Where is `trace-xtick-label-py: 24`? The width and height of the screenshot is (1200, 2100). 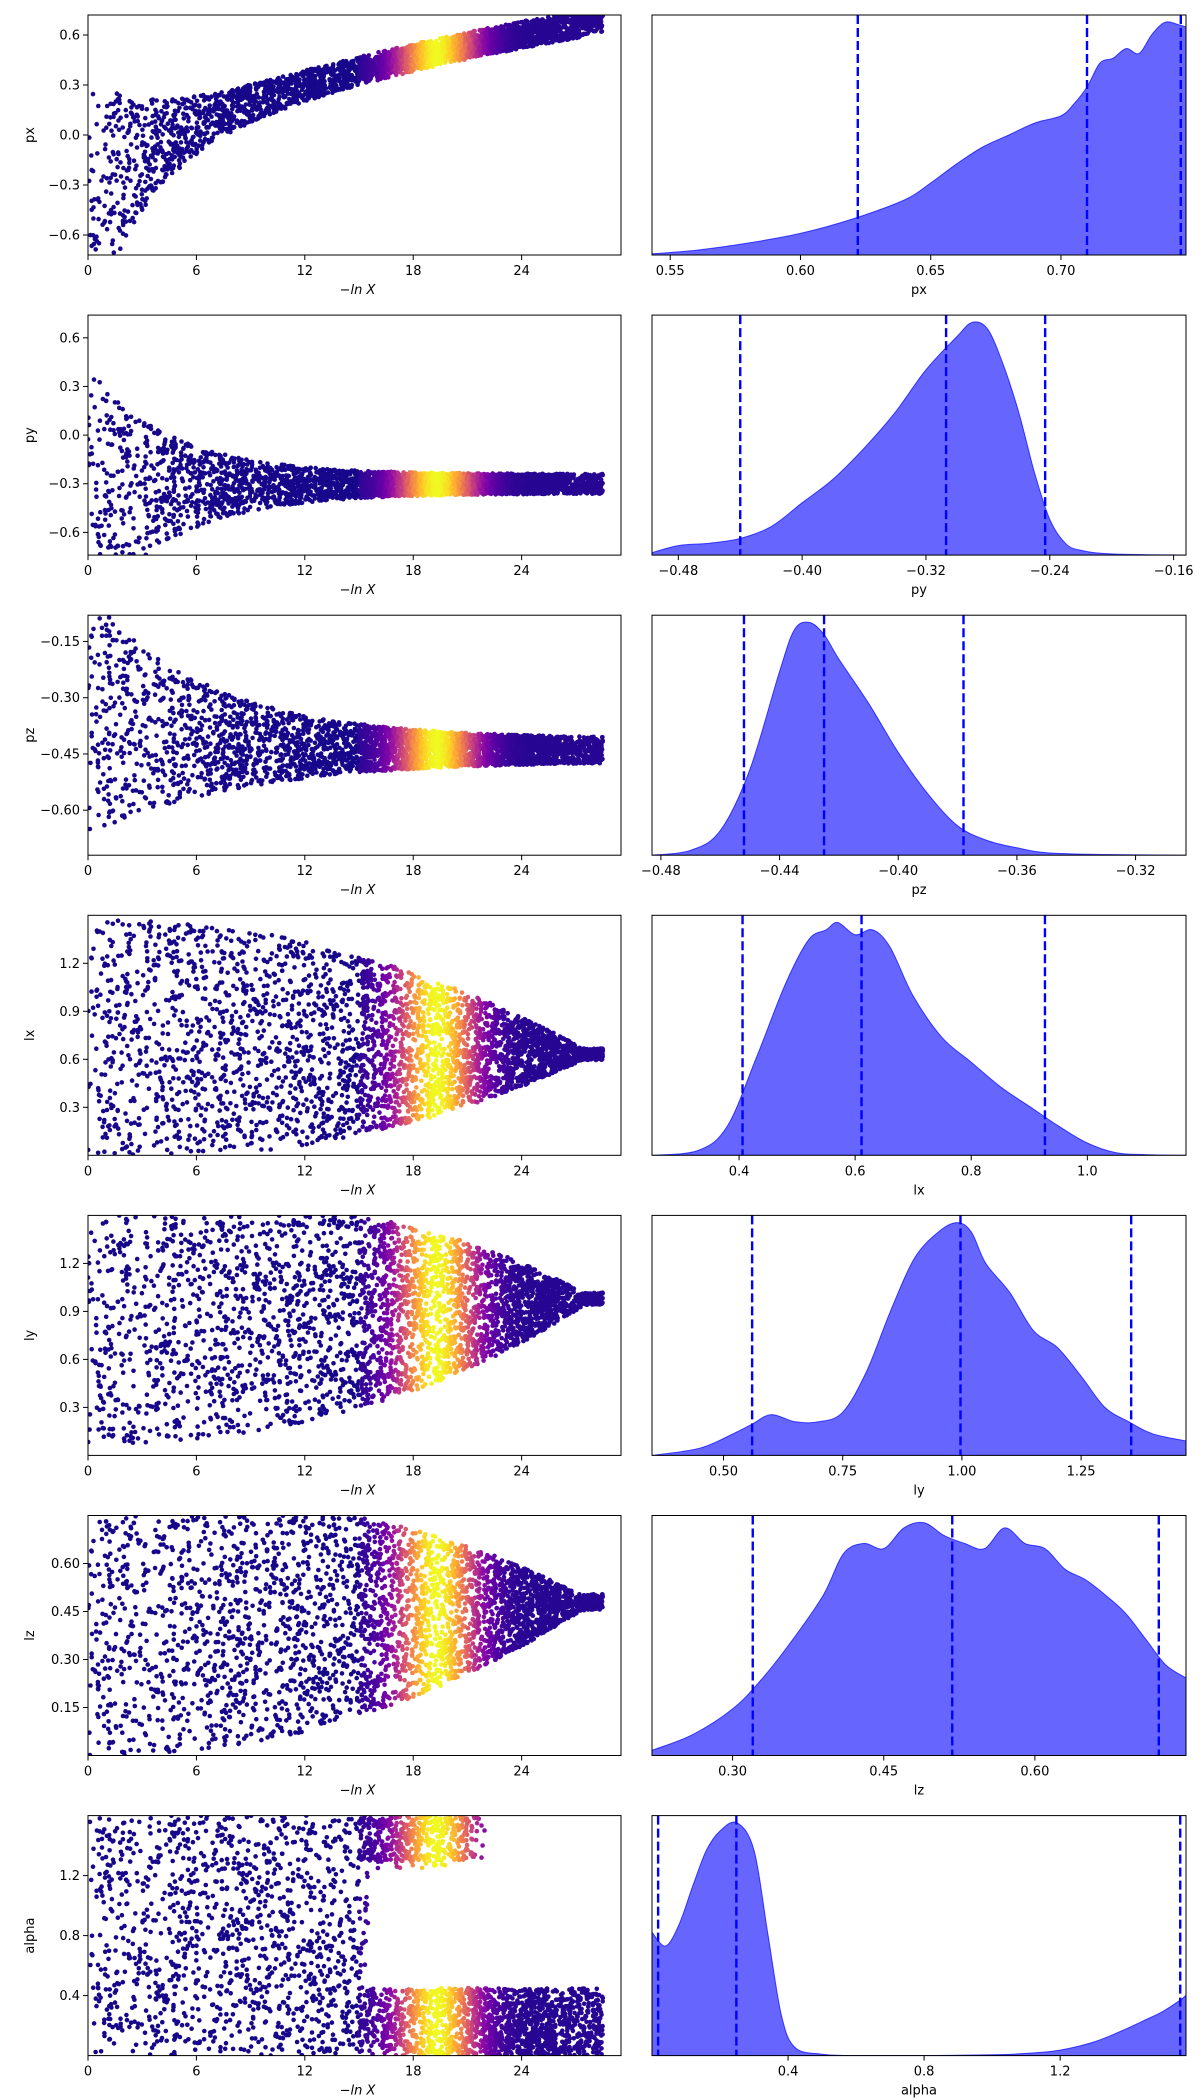 trace-xtick-label-py: 24 is located at coordinates (521, 571).